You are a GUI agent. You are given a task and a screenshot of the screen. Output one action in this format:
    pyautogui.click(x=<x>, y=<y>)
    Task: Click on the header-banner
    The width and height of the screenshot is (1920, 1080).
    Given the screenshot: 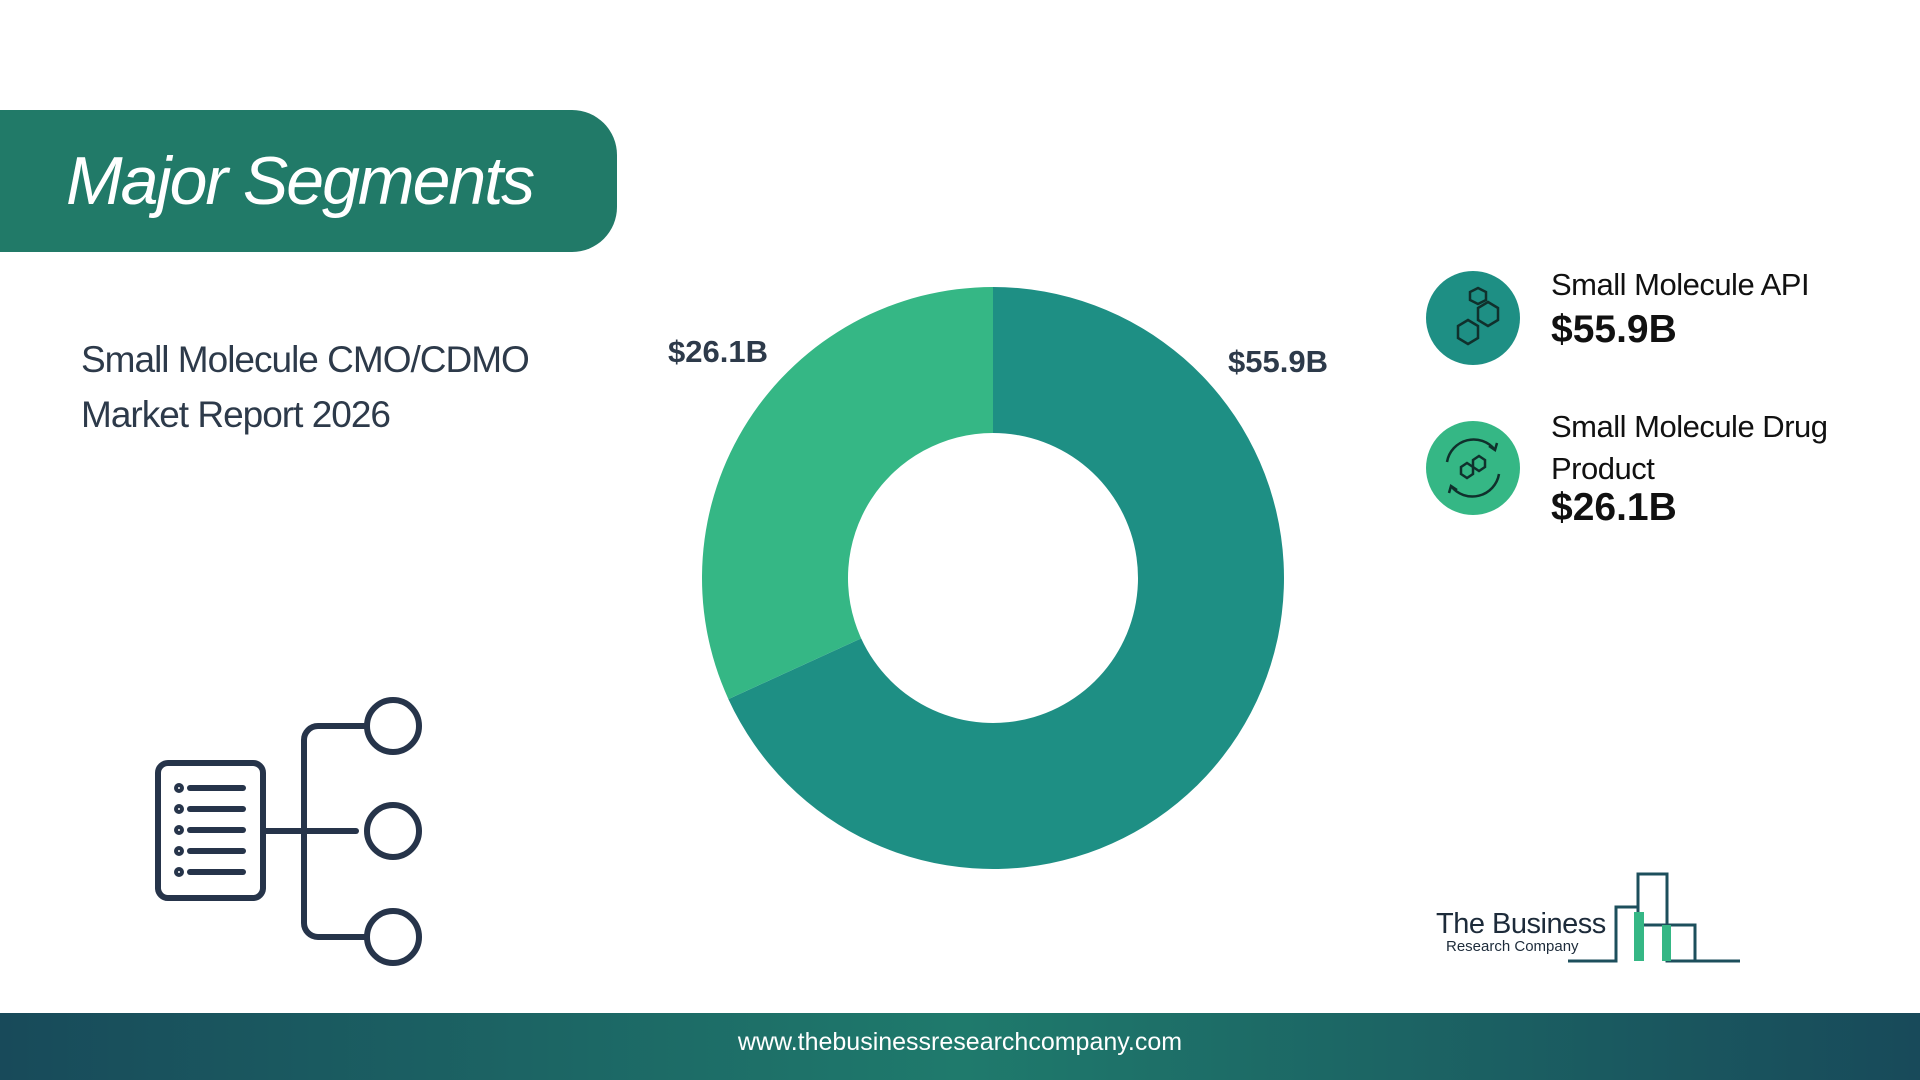 What is the action you would take?
    pyautogui.click(x=308, y=181)
    